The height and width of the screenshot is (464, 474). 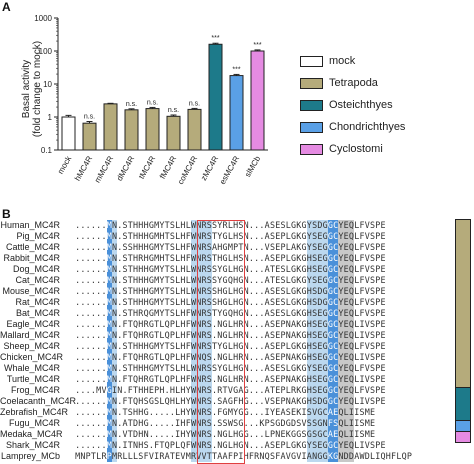 What do you see at coordinates (294, 423) in the screenshot?
I see `residue: D` at bounding box center [294, 423].